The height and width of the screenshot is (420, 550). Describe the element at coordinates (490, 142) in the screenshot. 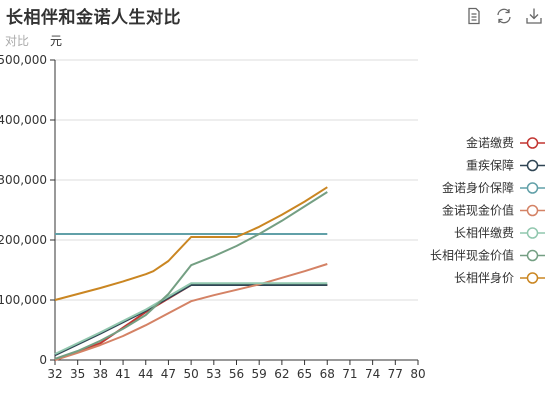

I see `legend-label: 金诺缴费` at that location.